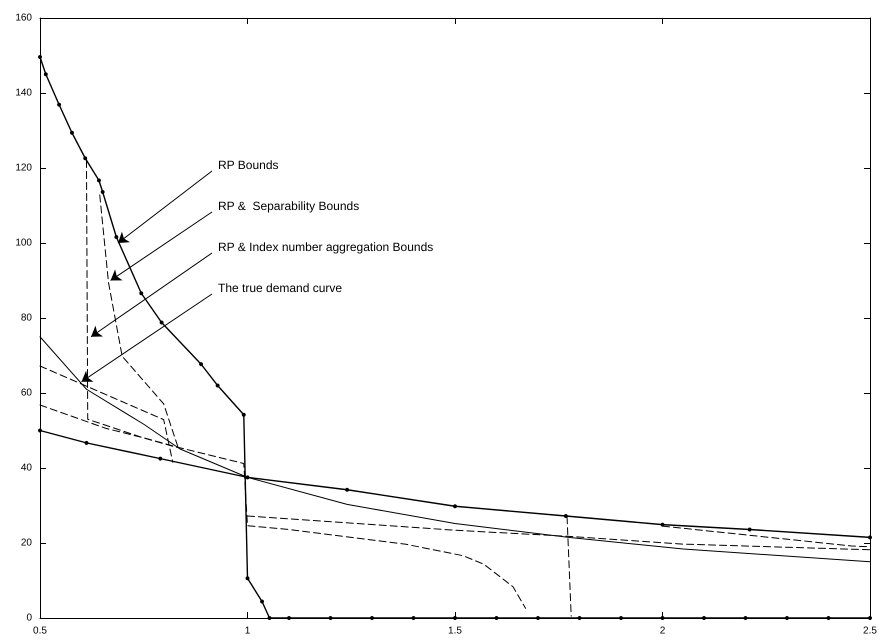  Describe the element at coordinates (870, 631) in the screenshot. I see `x-tick-label: 2.5` at that location.